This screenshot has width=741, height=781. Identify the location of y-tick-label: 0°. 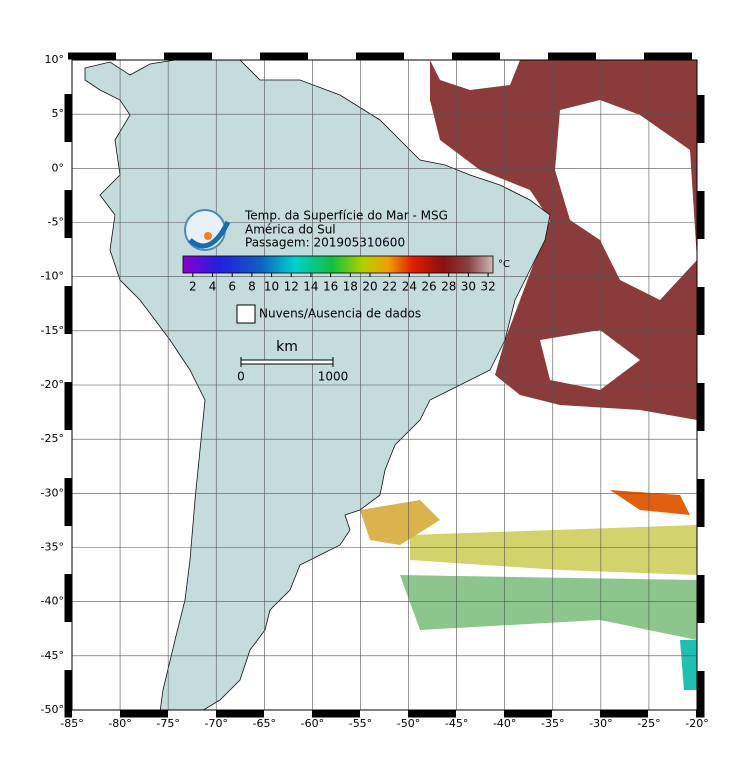
(58, 167).